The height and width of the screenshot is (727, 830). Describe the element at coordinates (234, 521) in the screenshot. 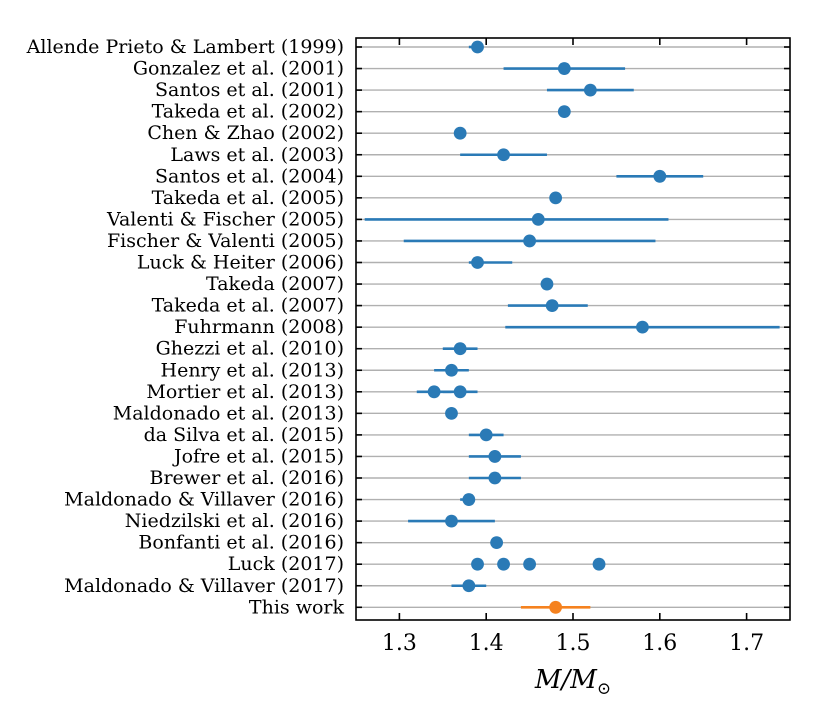

I see `row-label: Niedzilski et al. (2016)` at that location.